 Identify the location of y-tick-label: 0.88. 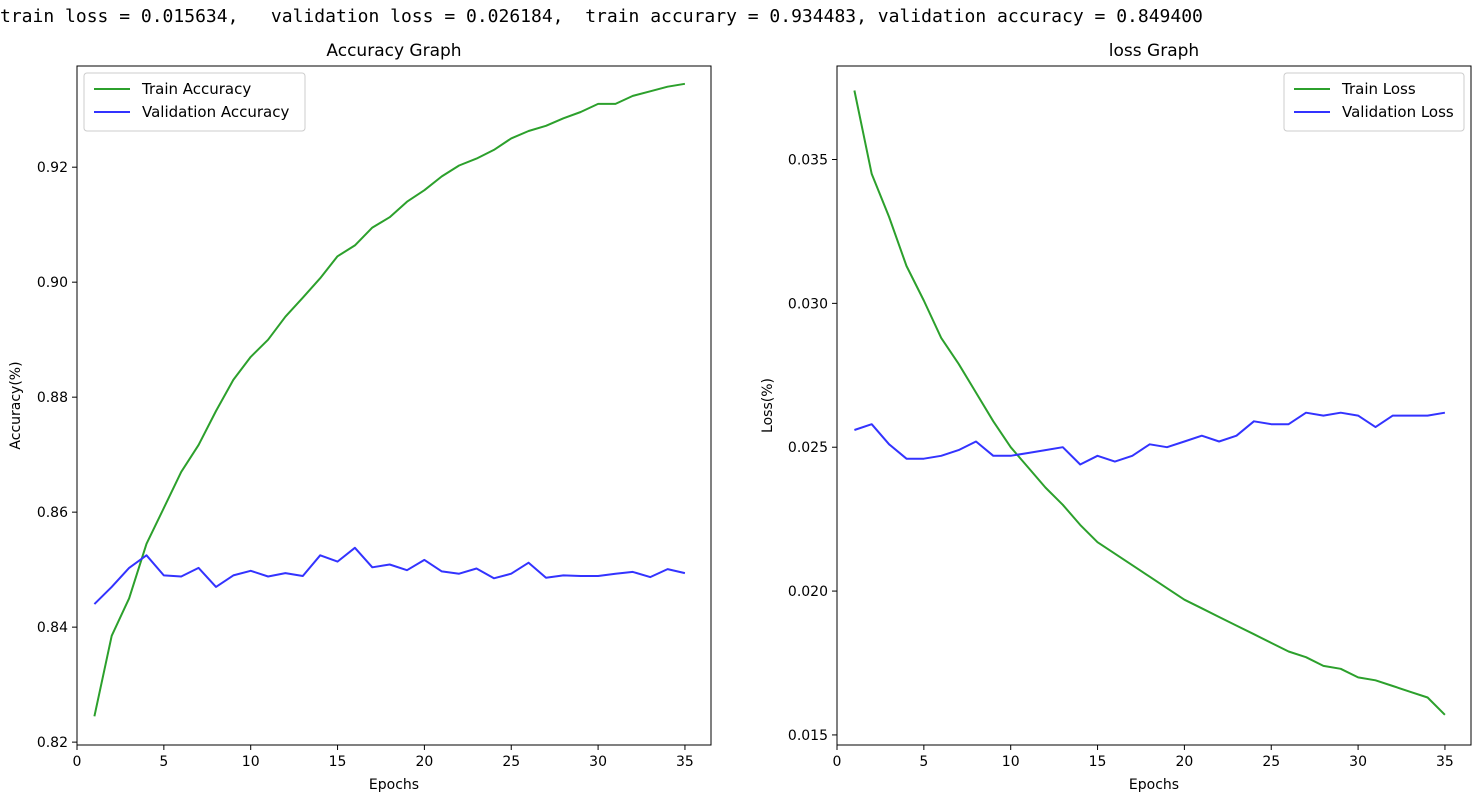
(52, 398).